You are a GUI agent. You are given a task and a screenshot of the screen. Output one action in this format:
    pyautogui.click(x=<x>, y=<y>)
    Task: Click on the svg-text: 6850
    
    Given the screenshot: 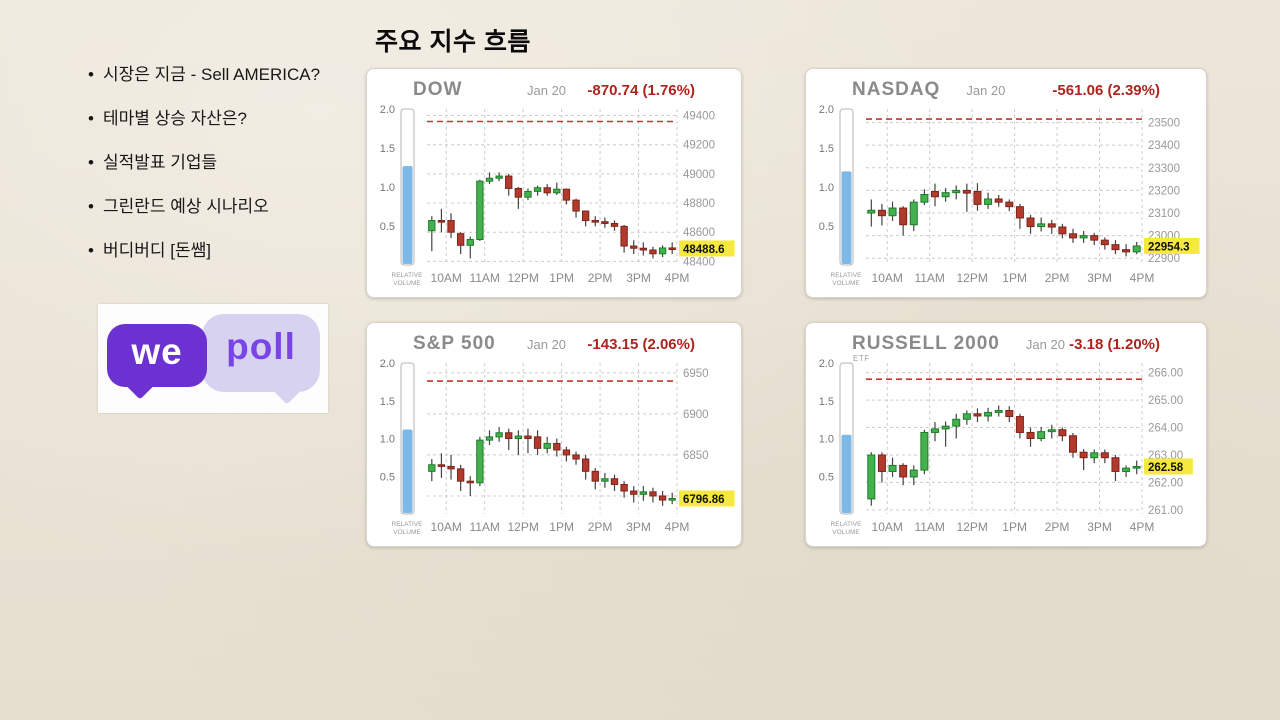 What is the action you would take?
    pyautogui.click(x=696, y=456)
    